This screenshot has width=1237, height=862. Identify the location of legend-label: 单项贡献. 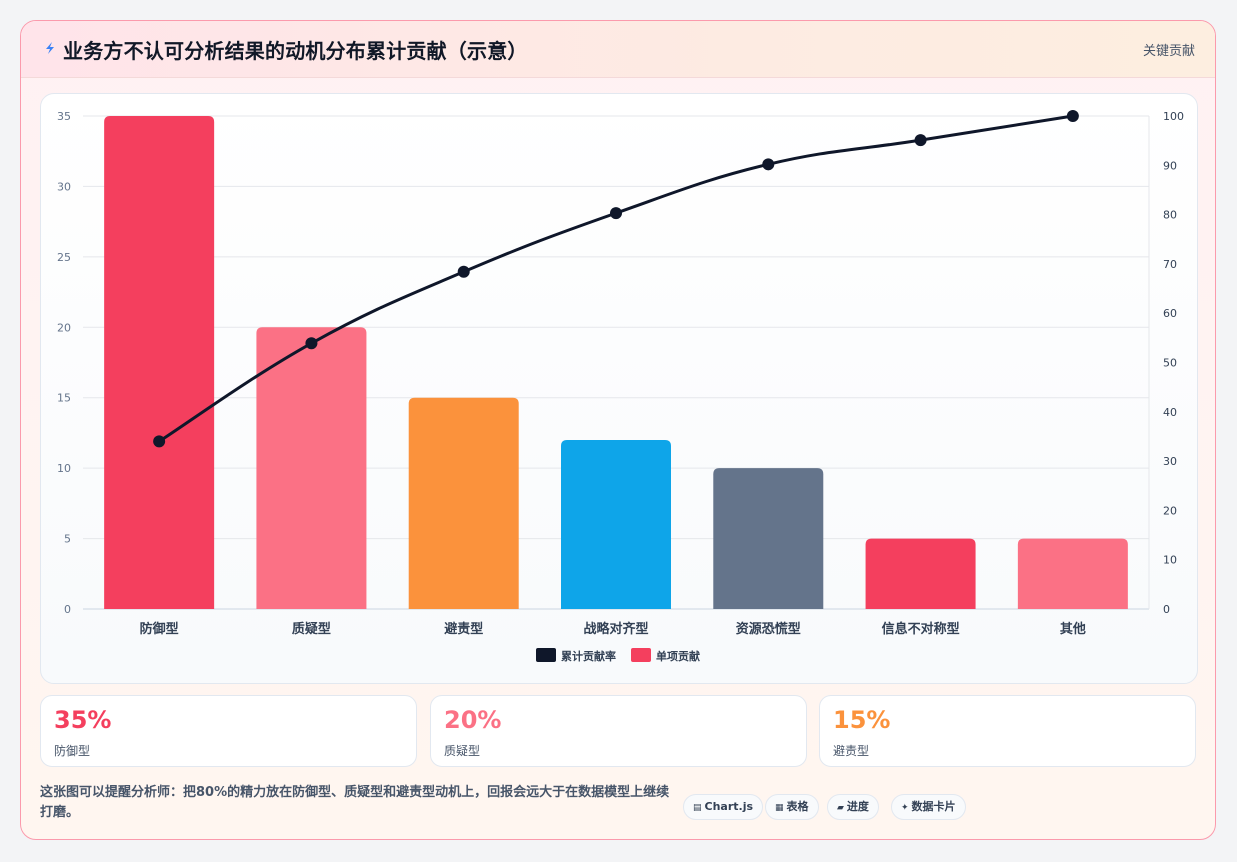
(678, 656).